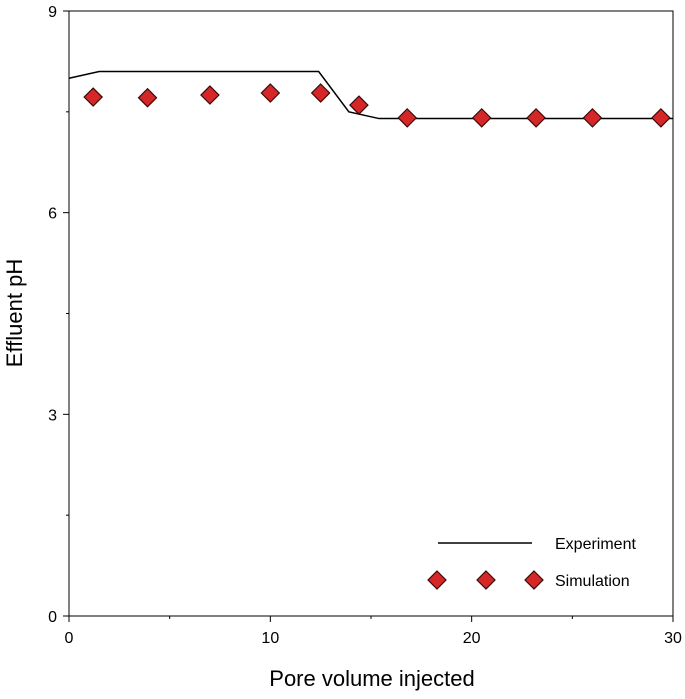 The image size is (685, 699). I want to click on x-tick-label: 0, so click(69, 638).